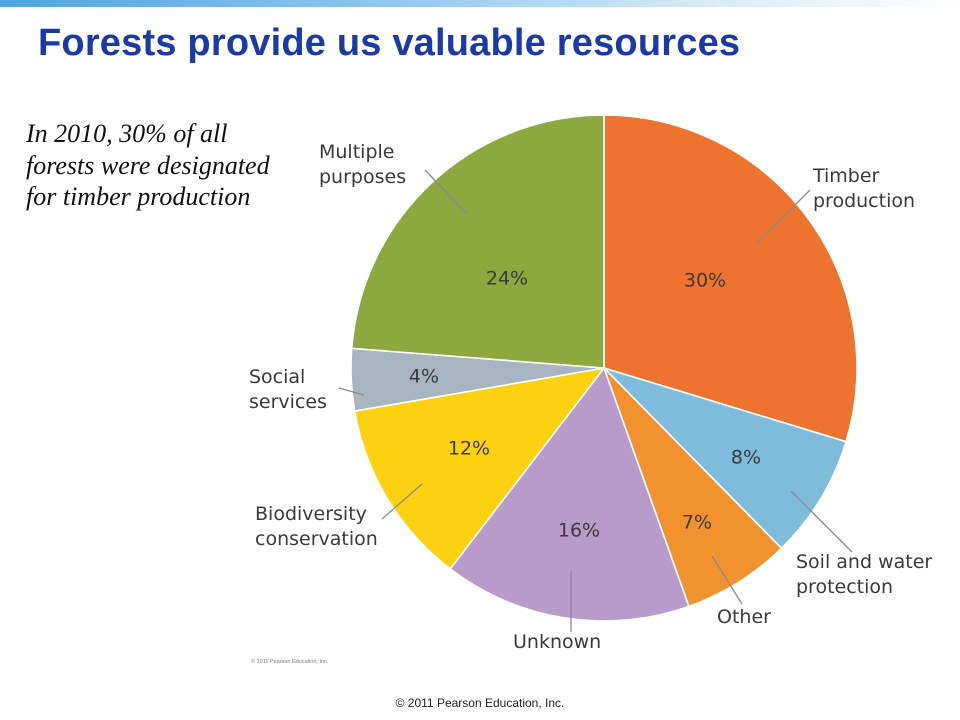 This screenshot has height=720, width=960. What do you see at coordinates (469, 449) in the screenshot?
I see `slice-value-label-biodiversity-conservation: 12%` at bounding box center [469, 449].